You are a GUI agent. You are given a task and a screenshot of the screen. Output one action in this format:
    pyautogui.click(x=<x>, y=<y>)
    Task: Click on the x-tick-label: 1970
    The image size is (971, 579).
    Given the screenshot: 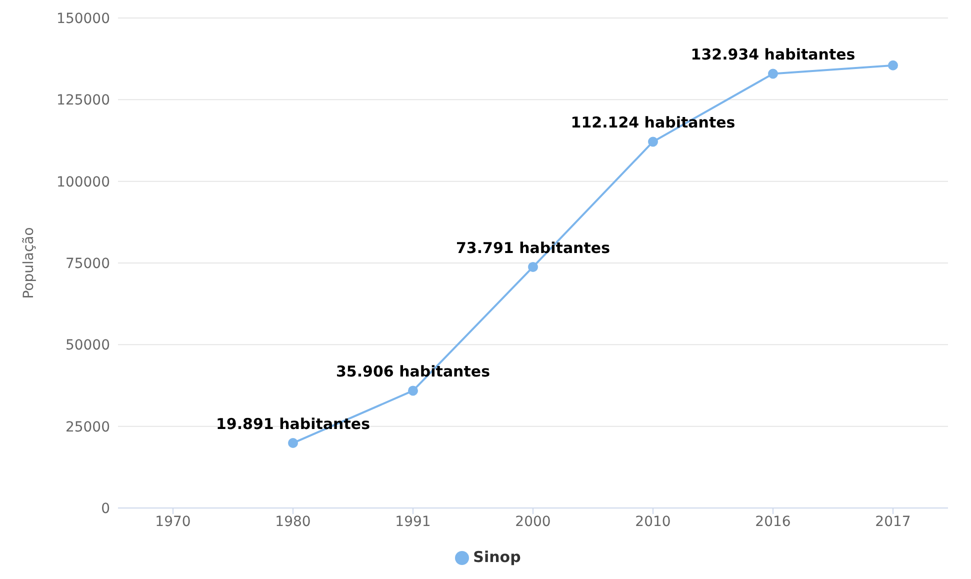 What is the action you would take?
    pyautogui.click(x=173, y=522)
    